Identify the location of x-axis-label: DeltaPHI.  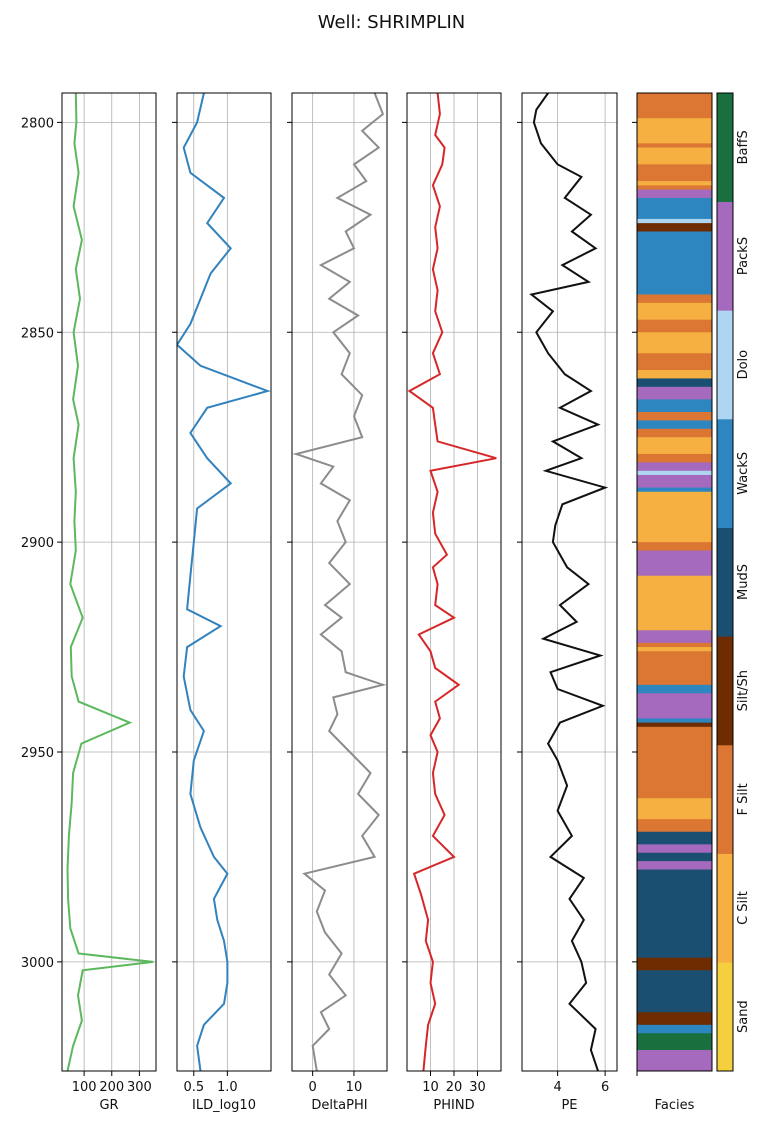
(339, 1105).